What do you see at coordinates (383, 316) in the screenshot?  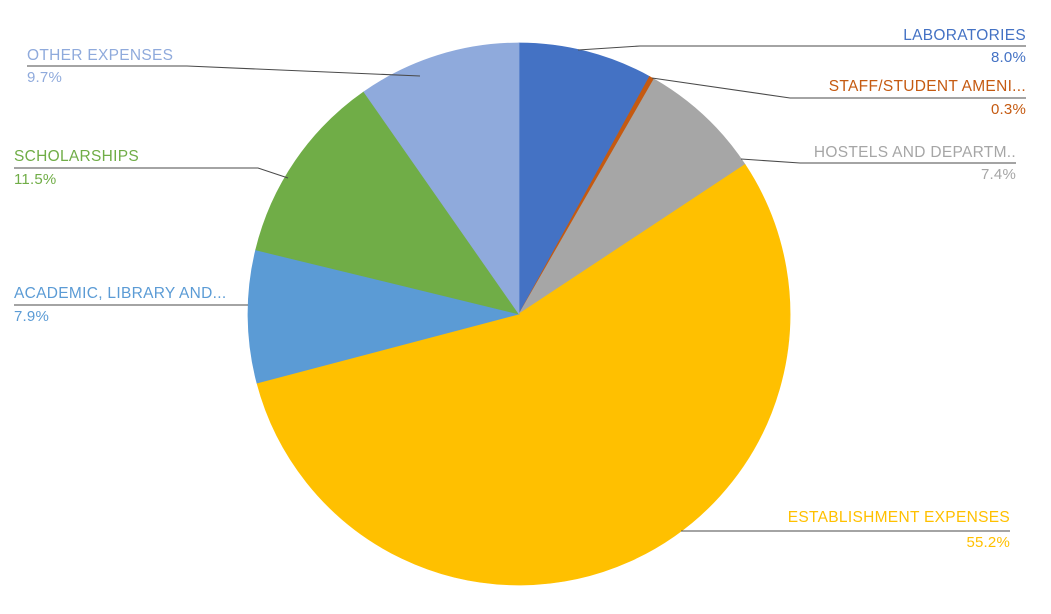 I see `pie-slice-academic-library-and` at bounding box center [383, 316].